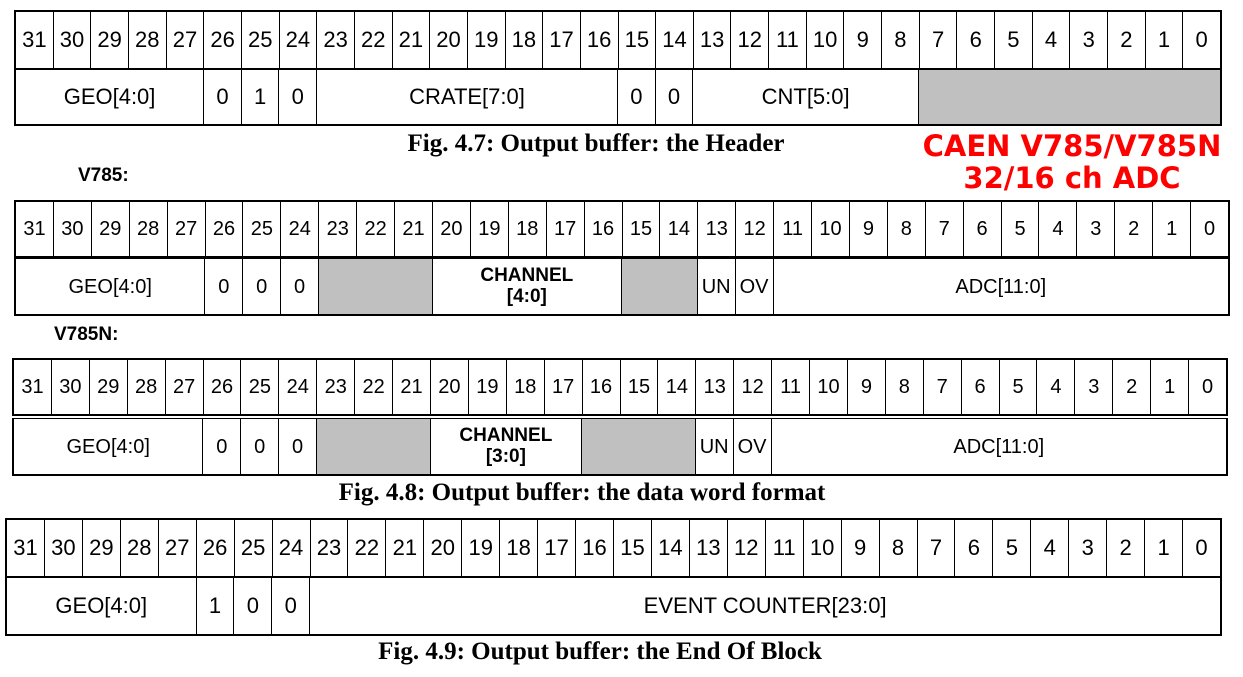  What do you see at coordinates (467, 97) in the screenshot?
I see `bit-field: CRATE[7:0]` at bounding box center [467, 97].